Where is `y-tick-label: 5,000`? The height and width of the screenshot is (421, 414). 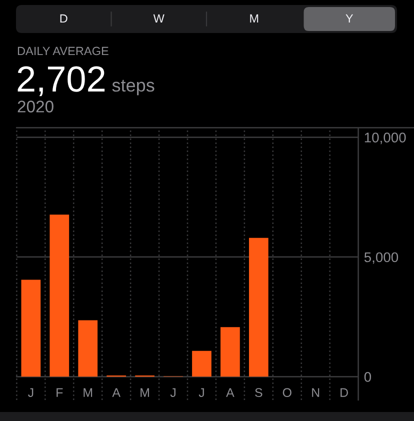
y-tick-label: 5,000 is located at coordinates (381, 258).